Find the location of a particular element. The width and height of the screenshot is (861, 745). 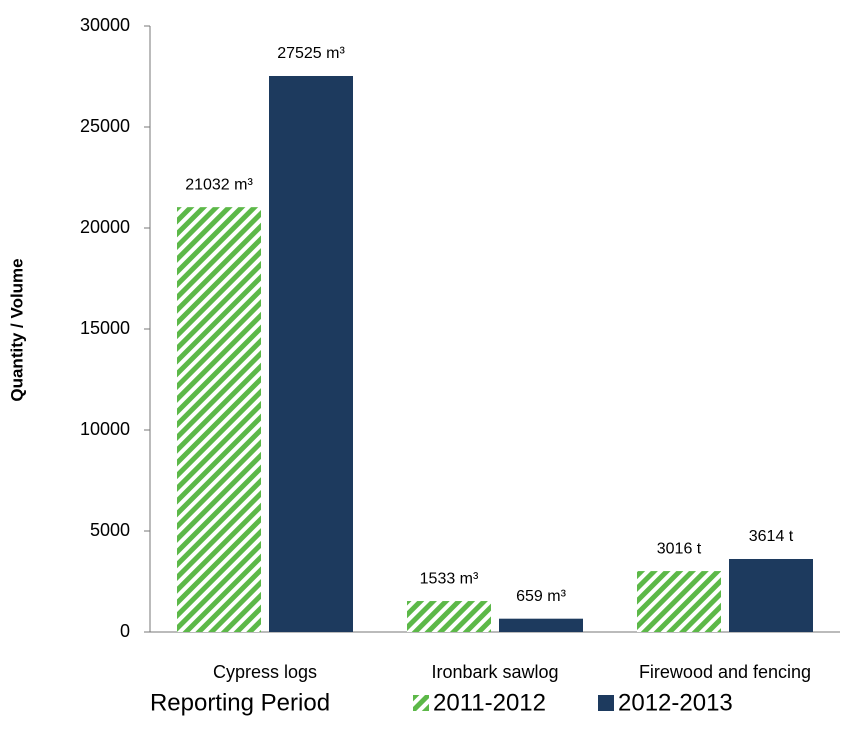

y-tick-label: 0 is located at coordinates (125, 631).